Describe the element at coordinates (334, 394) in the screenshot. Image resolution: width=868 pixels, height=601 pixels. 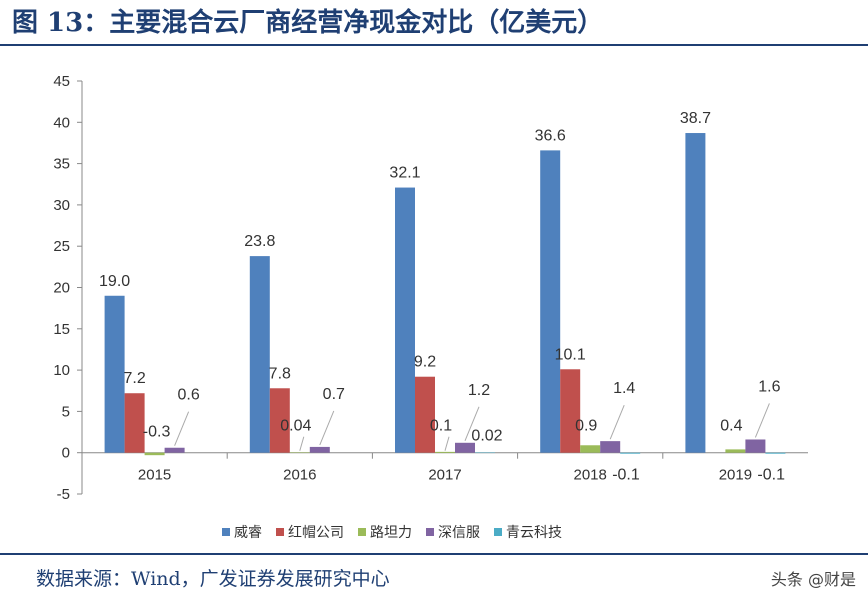
I see `data-label: 0.7` at that location.